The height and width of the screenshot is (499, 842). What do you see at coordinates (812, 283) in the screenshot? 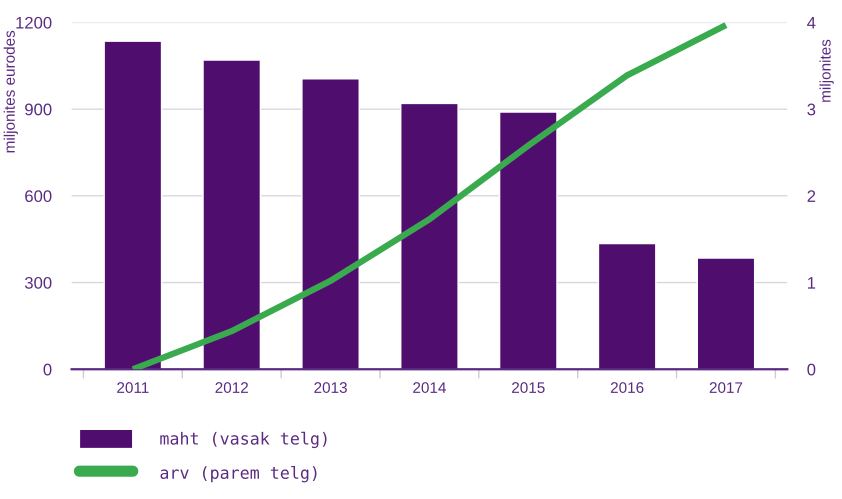
I see `y2-tick-label: 1` at bounding box center [812, 283].